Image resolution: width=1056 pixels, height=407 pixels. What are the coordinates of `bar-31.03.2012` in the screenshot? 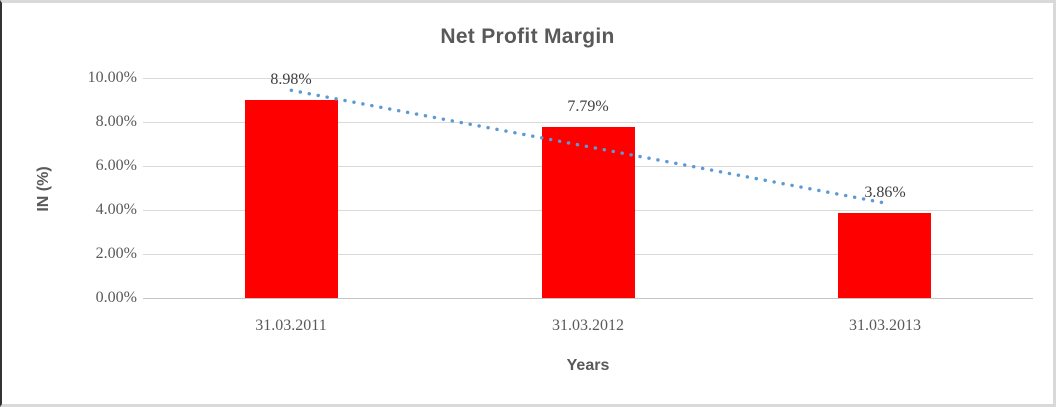 It's located at (588, 212).